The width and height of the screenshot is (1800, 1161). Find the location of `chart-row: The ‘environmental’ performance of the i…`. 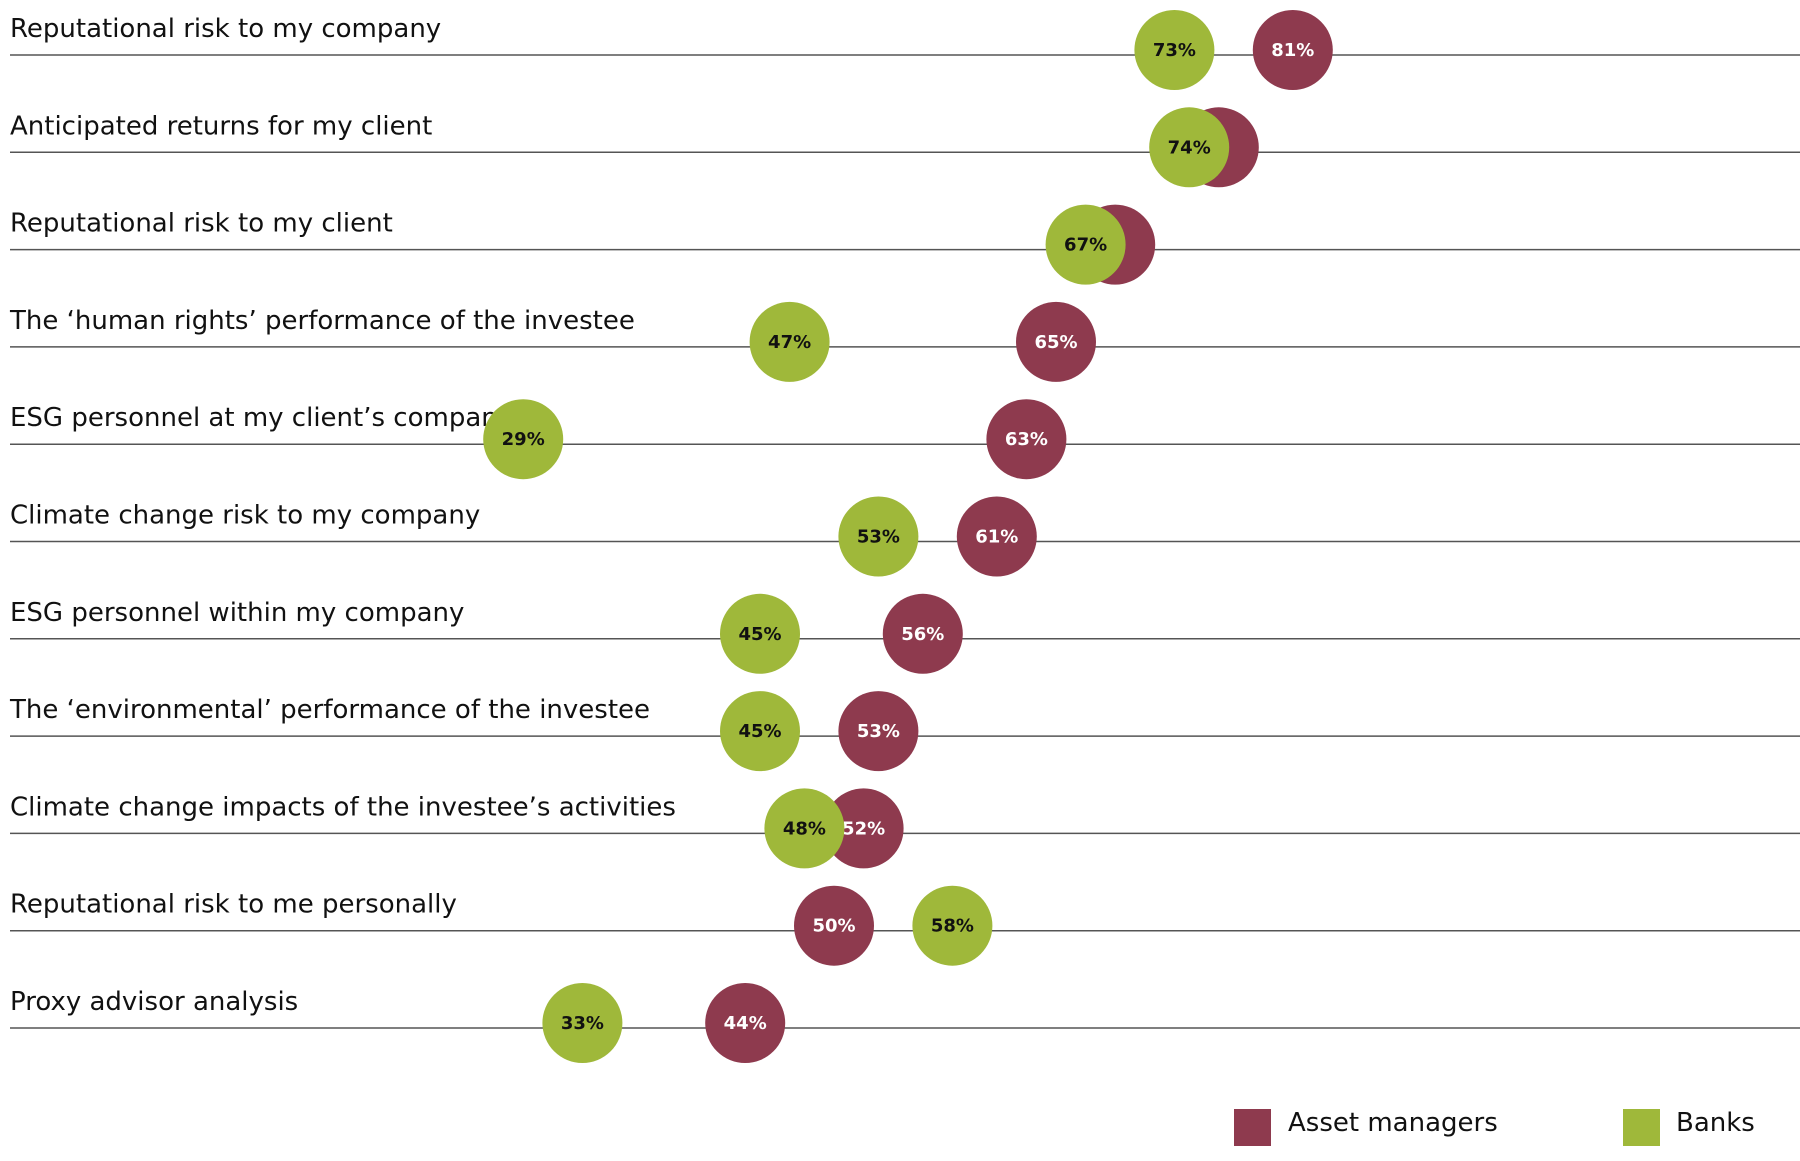

chart-row: The ‘environmental’ performance of the i… is located at coordinates (904, 731).